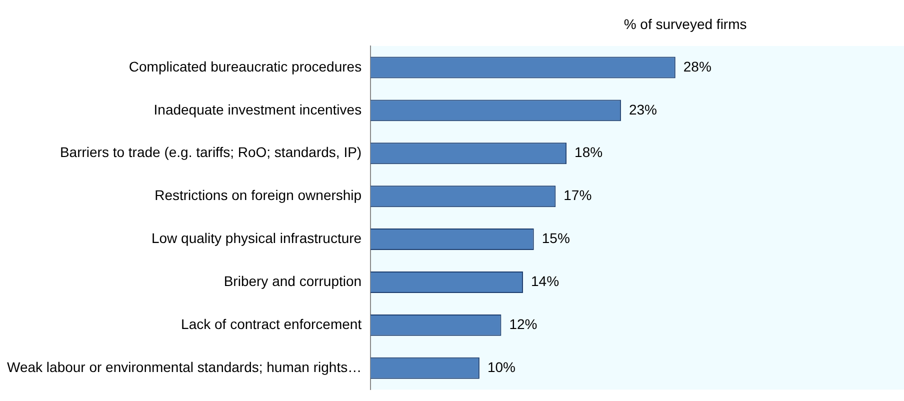 Image resolution: width=904 pixels, height=401 pixels. What do you see at coordinates (293, 281) in the screenshot?
I see `y-tick-label: Bribery and corruption` at bounding box center [293, 281].